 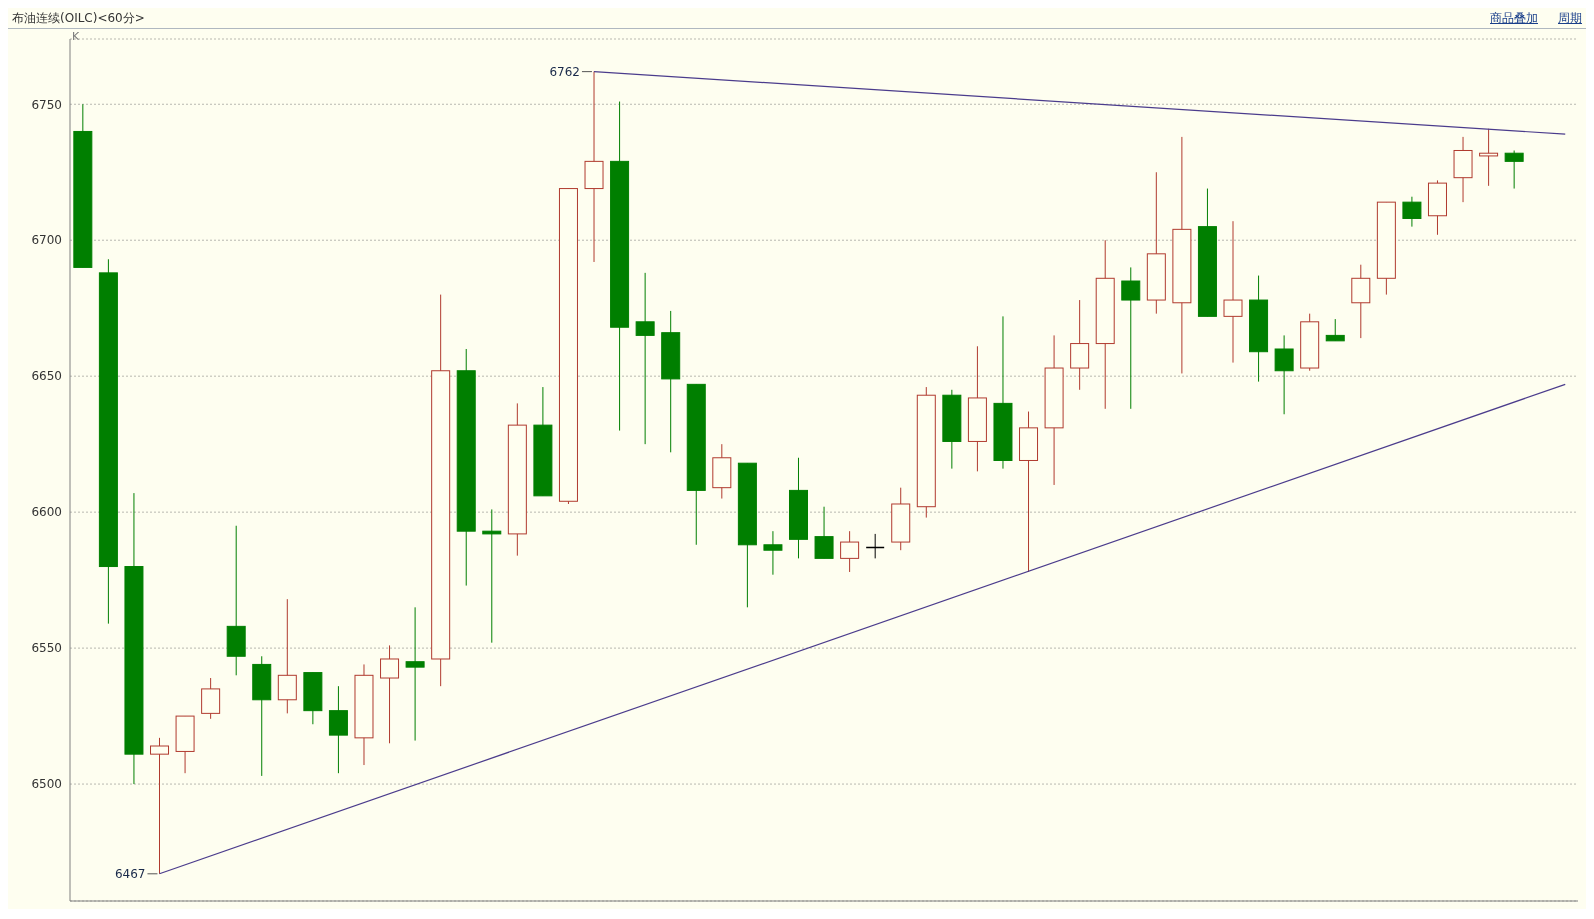 What do you see at coordinates (46, 648) in the screenshot?
I see `y-tick-label: 6550` at bounding box center [46, 648].